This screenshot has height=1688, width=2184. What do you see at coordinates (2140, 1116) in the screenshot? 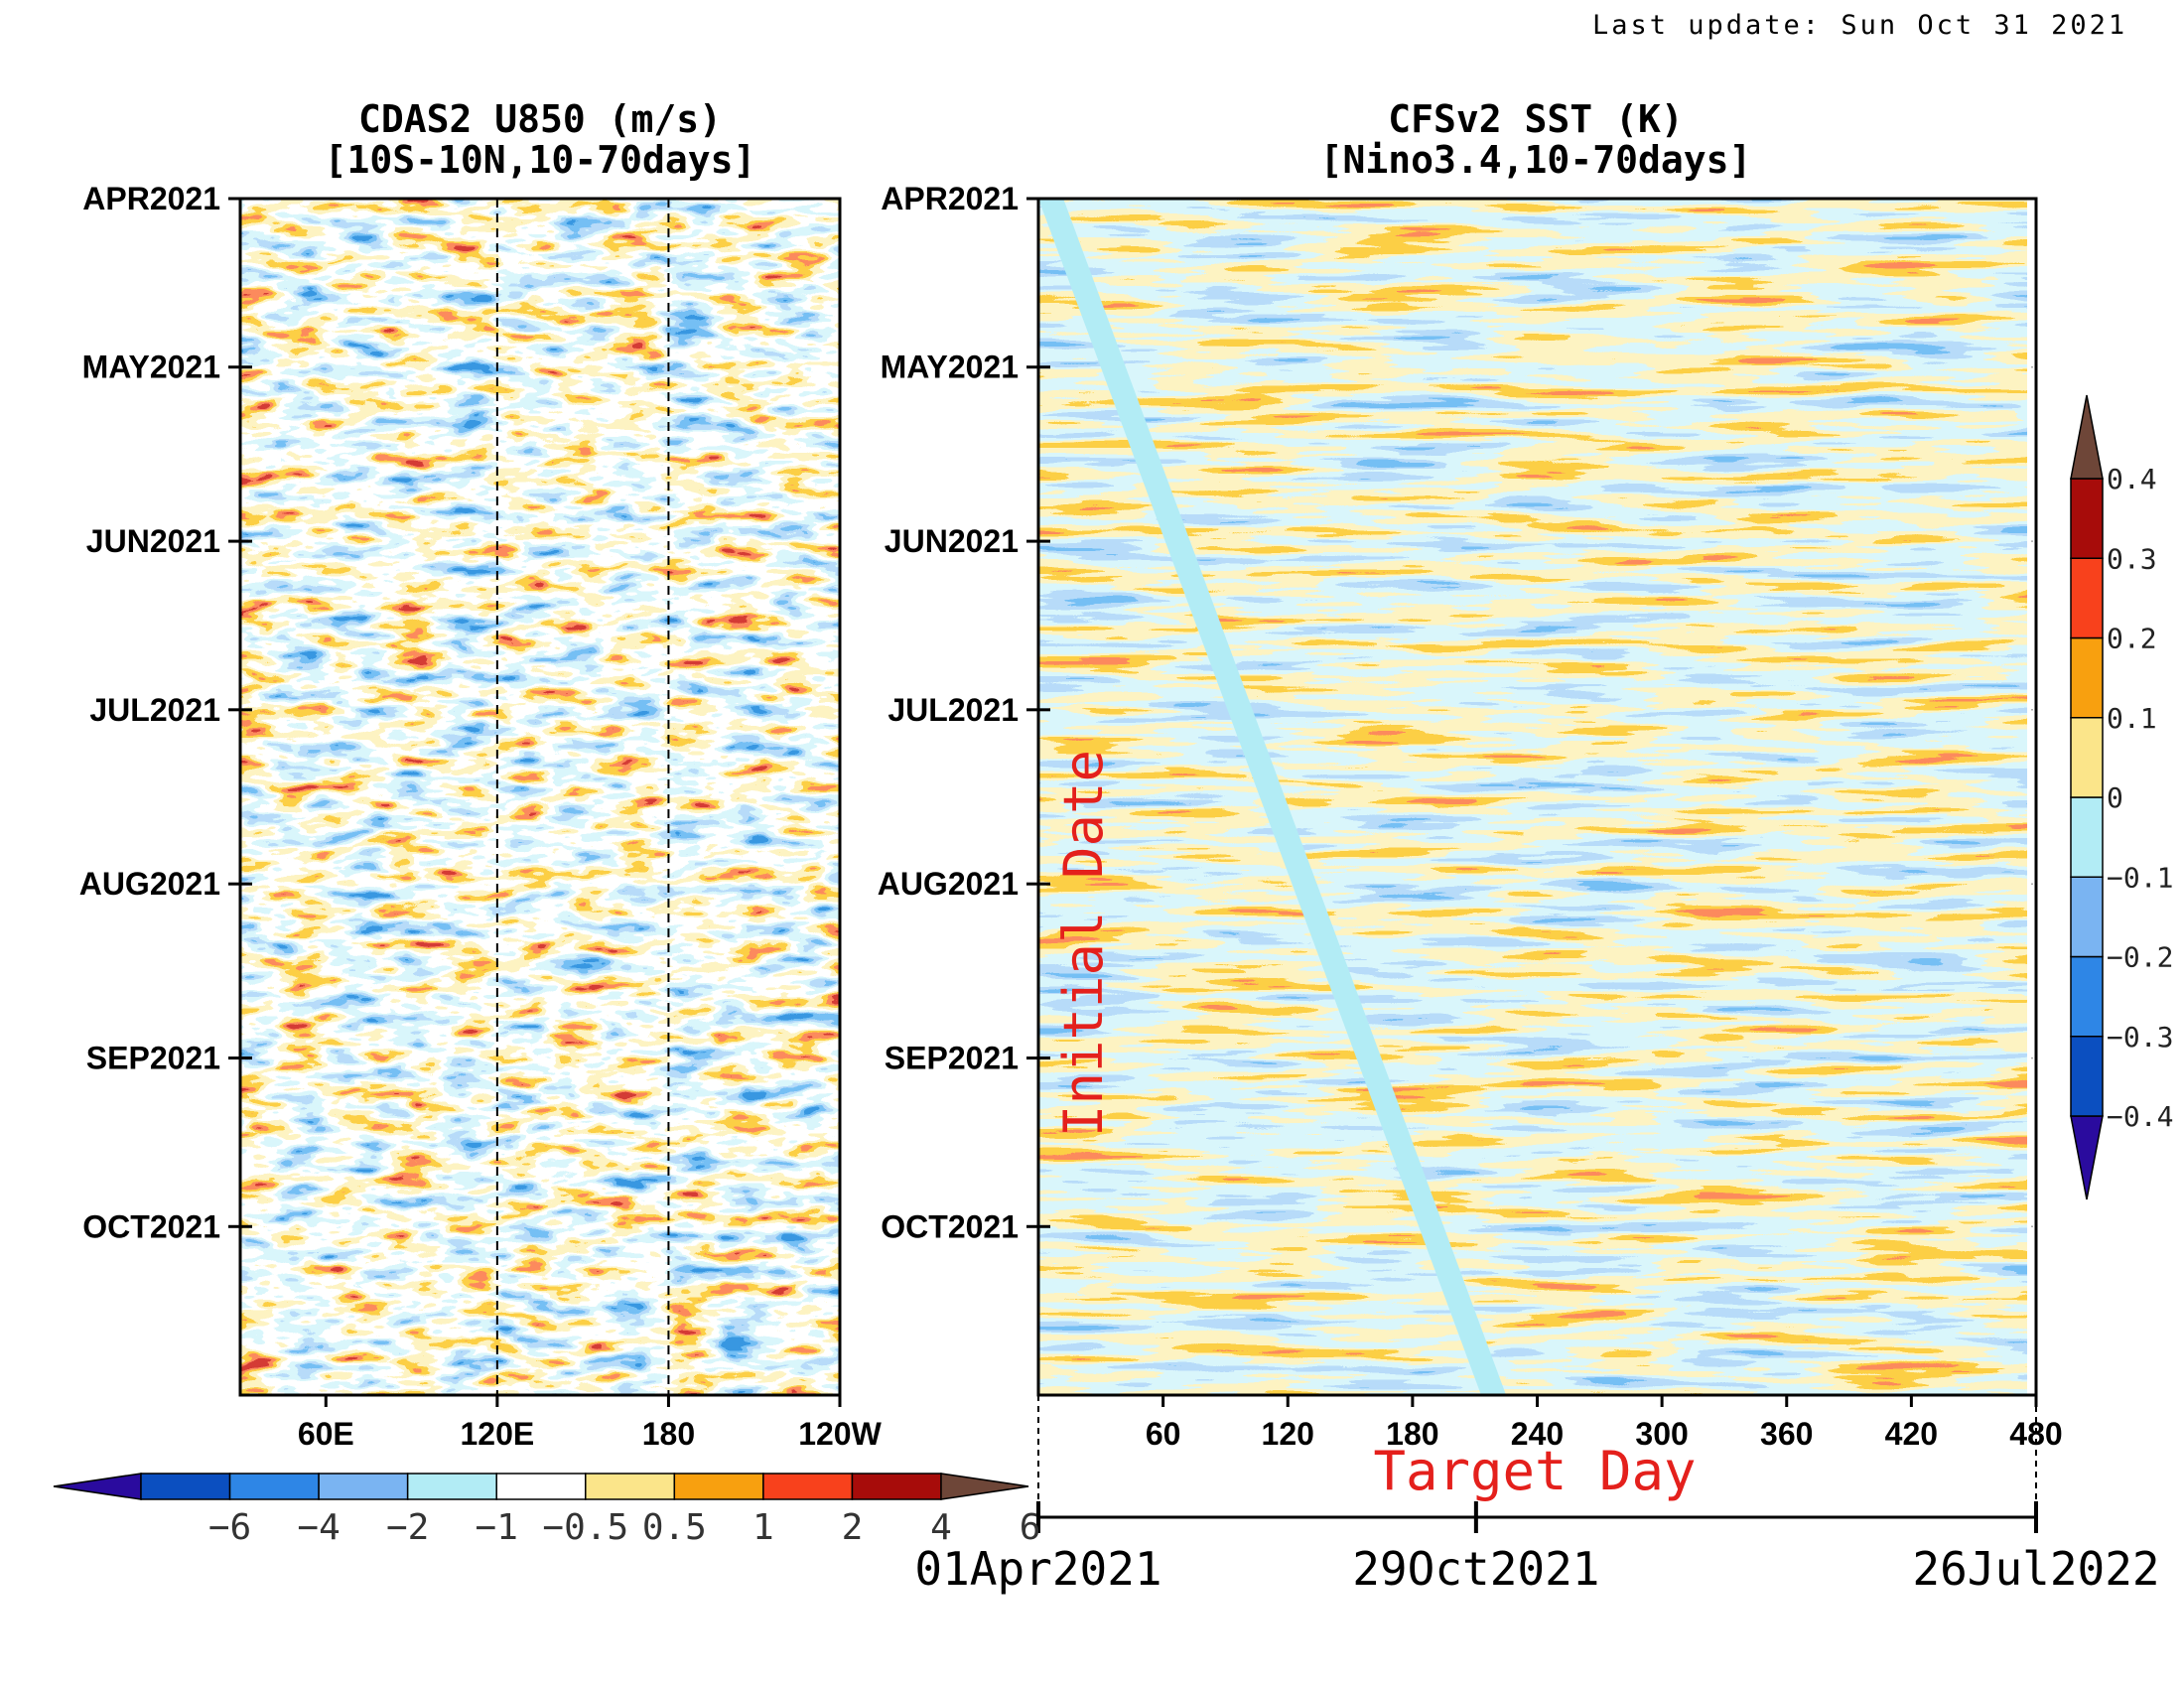
I see `colorbar-label: −0.4` at bounding box center [2140, 1116].